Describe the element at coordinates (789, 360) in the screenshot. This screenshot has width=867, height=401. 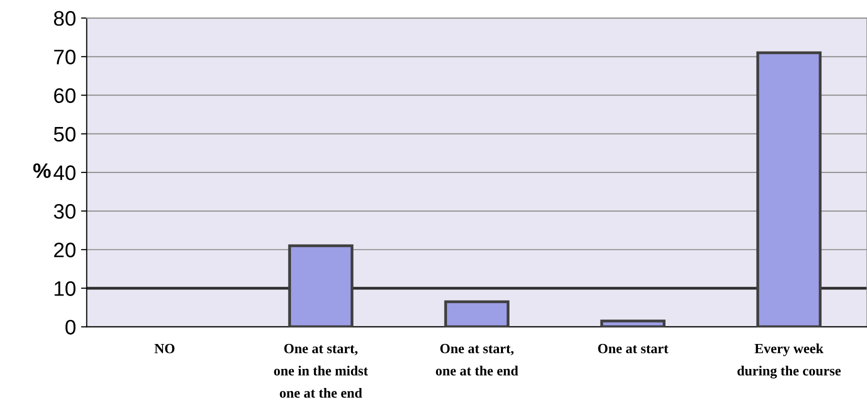
I see `x-tick-label: Every week during the course` at that location.